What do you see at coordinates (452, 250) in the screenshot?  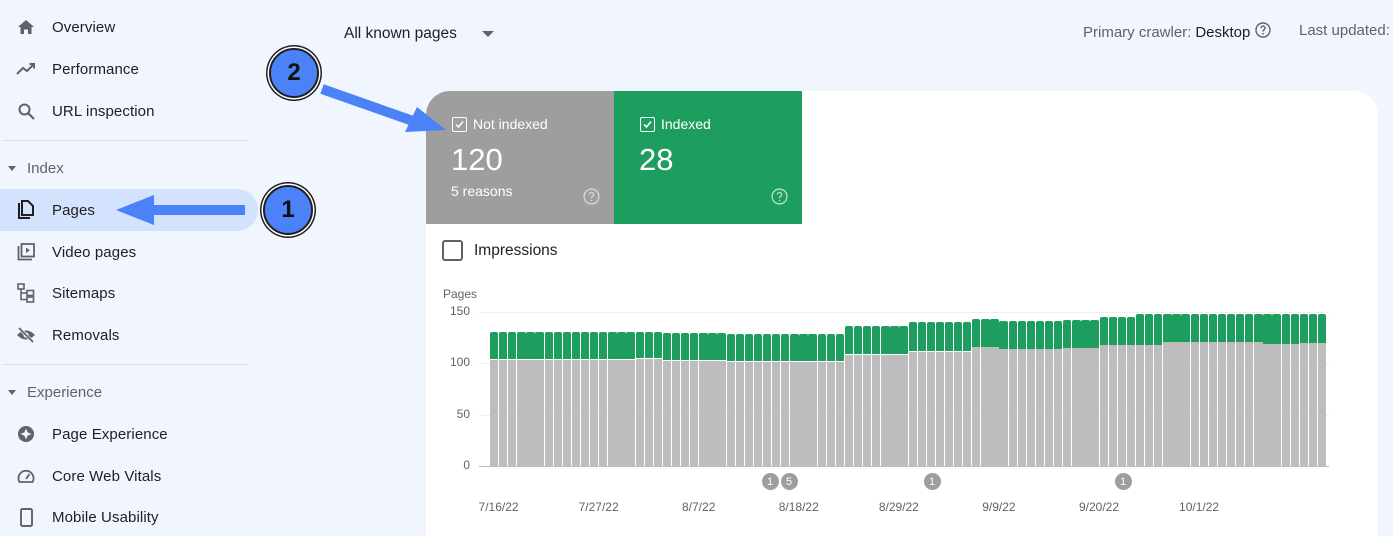 I see `impressions-checkbox` at bounding box center [452, 250].